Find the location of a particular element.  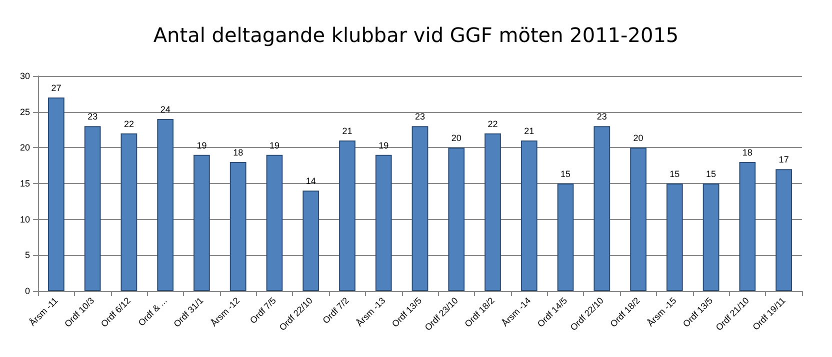

chart-title: Antal deltagande klubbar vid GGF möten 2011-2015 is located at coordinates (416, 35).